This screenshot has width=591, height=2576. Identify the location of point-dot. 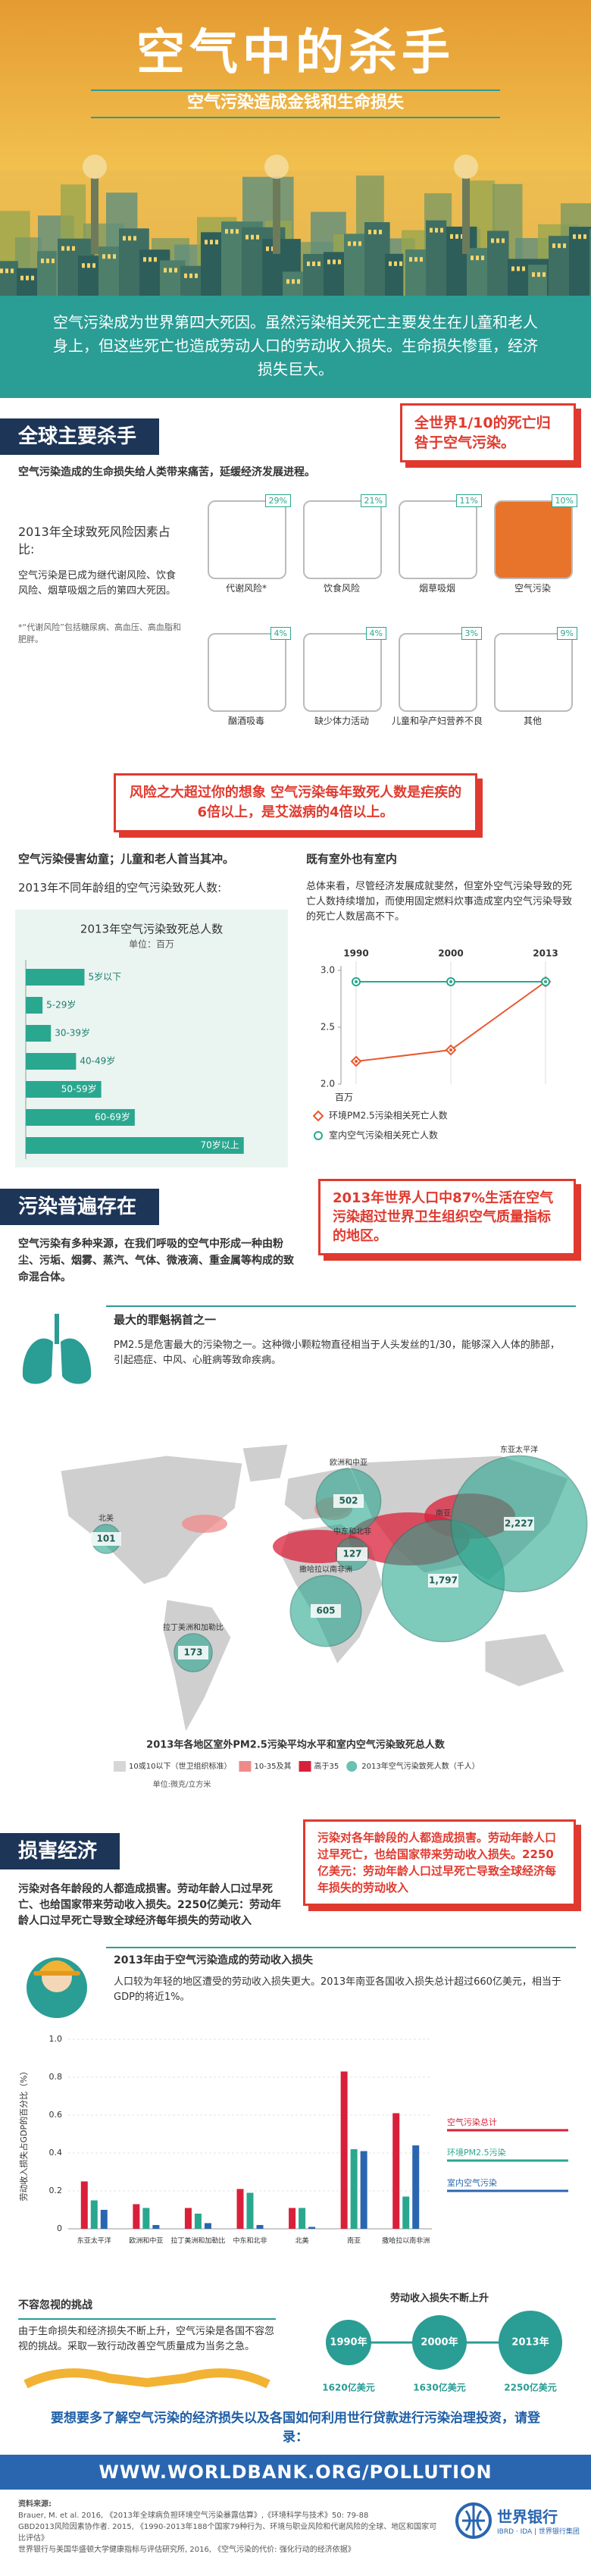
(356, 981).